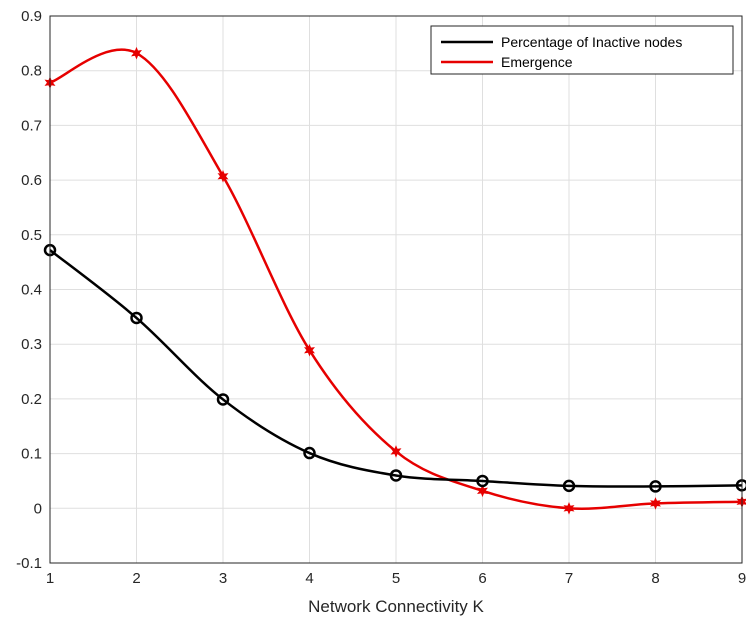 The height and width of the screenshot is (617, 746). I want to click on y-tick-label: 0.2, so click(31, 399).